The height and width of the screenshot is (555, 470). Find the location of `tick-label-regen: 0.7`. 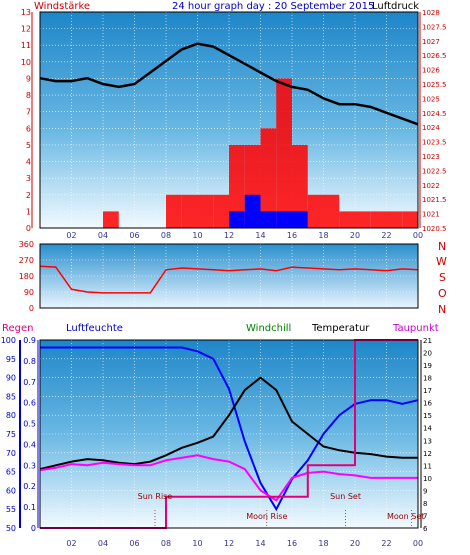

tick-label-regen: 0.7 is located at coordinates (29, 382).